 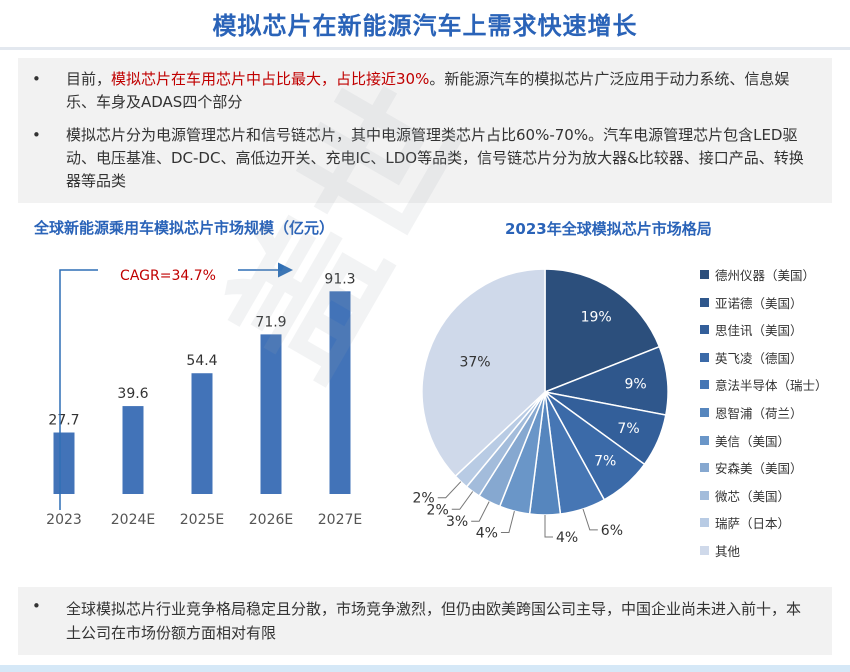 What do you see at coordinates (771, 386) in the screenshot?
I see `legend-label: 意法半导体（瑞士）` at bounding box center [771, 386].